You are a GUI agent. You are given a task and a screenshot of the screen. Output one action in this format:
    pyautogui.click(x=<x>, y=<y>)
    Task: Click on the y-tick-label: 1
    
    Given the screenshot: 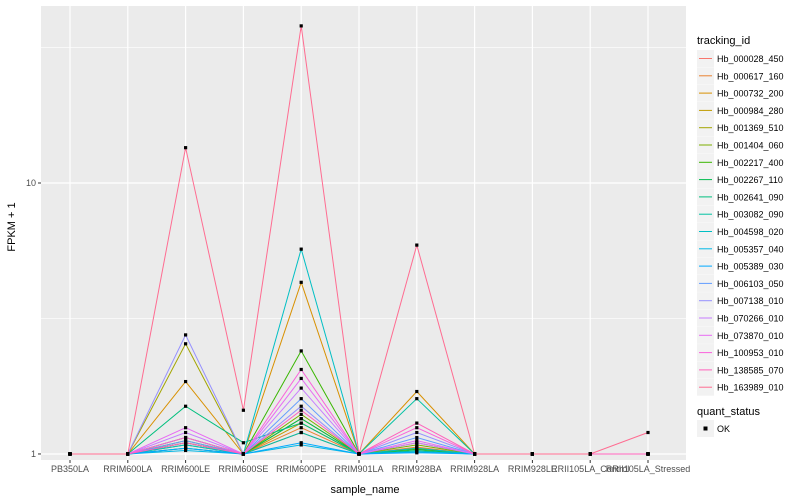 What is the action you would take?
    pyautogui.click(x=33, y=454)
    